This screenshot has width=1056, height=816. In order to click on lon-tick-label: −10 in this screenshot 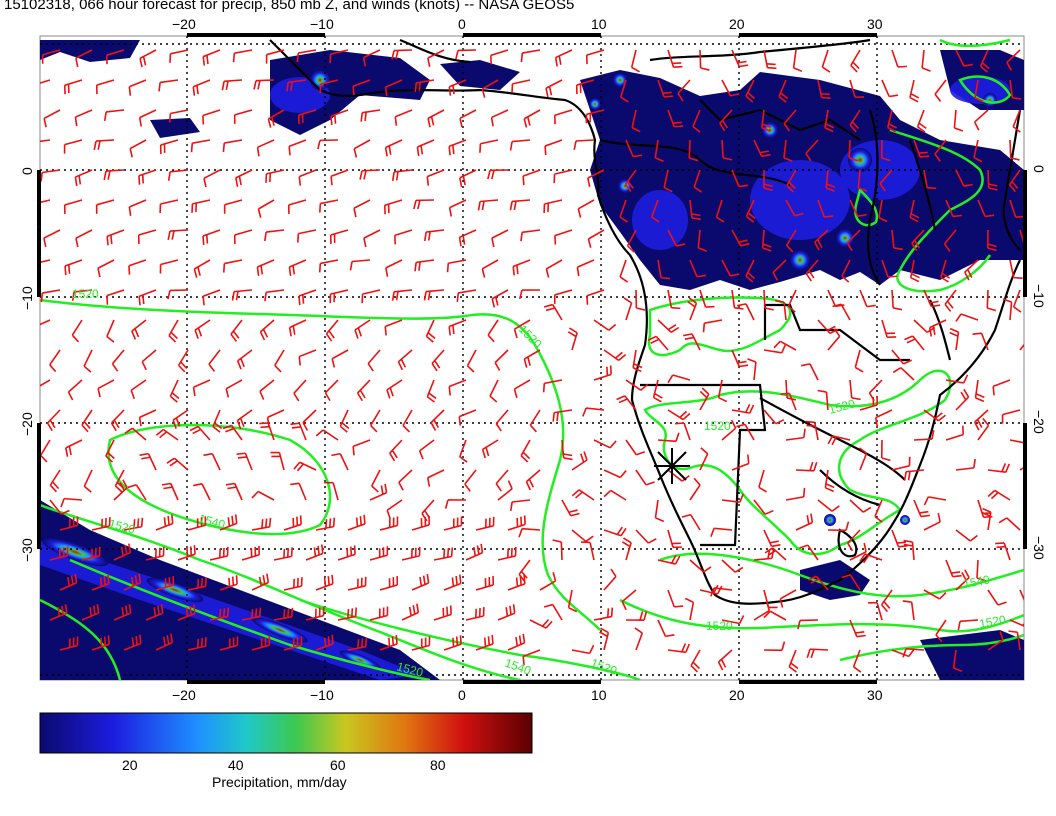, I will do `click(322, 695)`.